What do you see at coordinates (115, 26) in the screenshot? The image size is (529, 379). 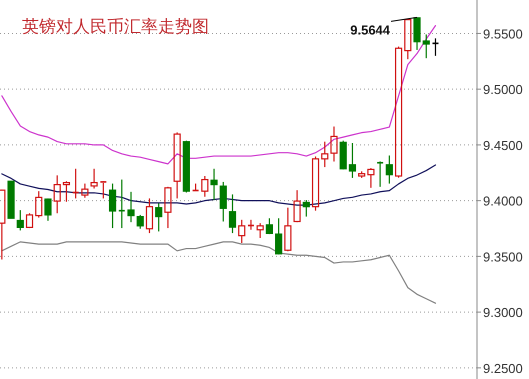 I see `title: 英镑对人民币汇率走势图` at bounding box center [115, 26].